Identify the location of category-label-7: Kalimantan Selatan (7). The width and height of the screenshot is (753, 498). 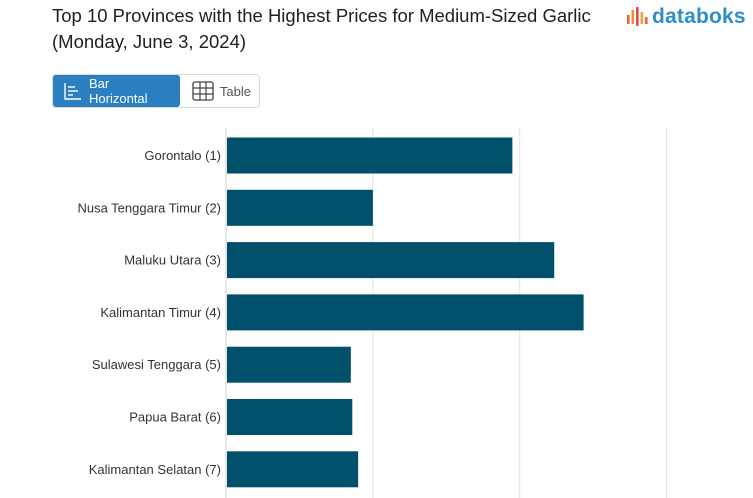
(155, 469).